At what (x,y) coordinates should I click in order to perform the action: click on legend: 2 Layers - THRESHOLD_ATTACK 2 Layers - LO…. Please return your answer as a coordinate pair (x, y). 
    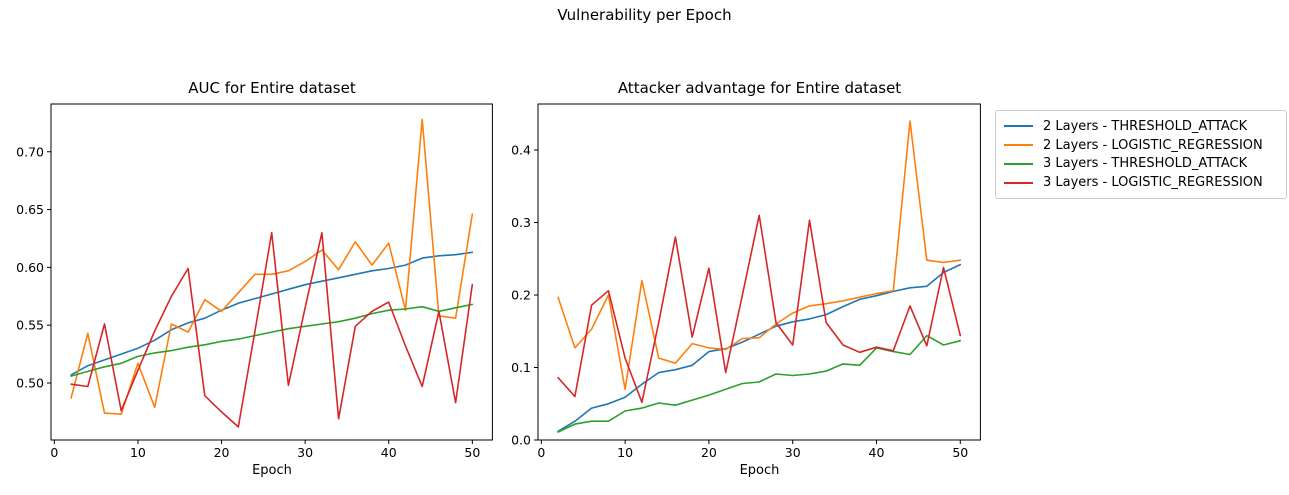
    Looking at the image, I should click on (1141, 154).